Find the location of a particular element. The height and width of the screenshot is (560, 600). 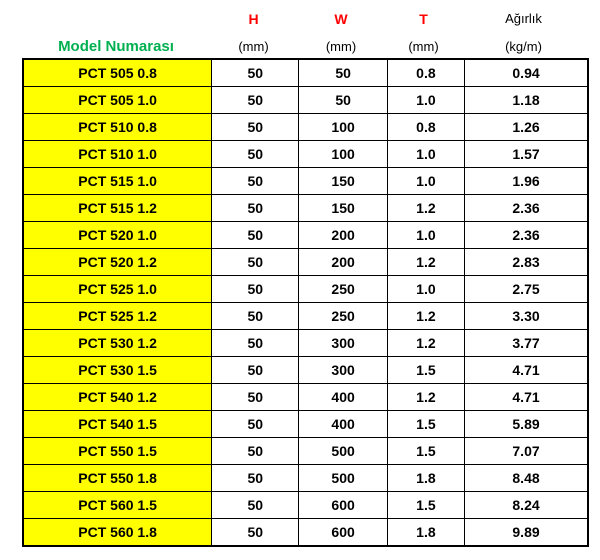

w-cell: 500 is located at coordinates (343, 451).